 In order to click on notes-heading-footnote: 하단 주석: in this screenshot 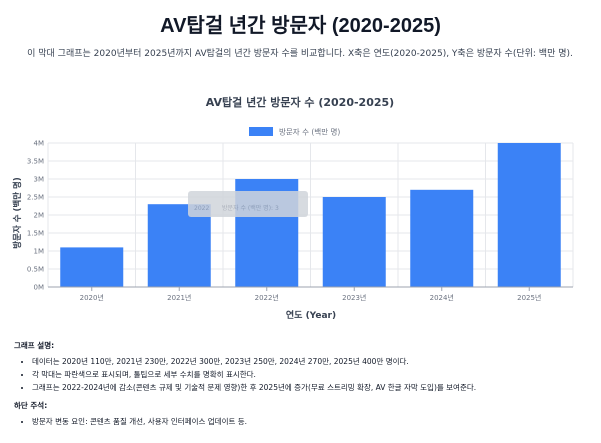, I will do `click(31, 405)`.